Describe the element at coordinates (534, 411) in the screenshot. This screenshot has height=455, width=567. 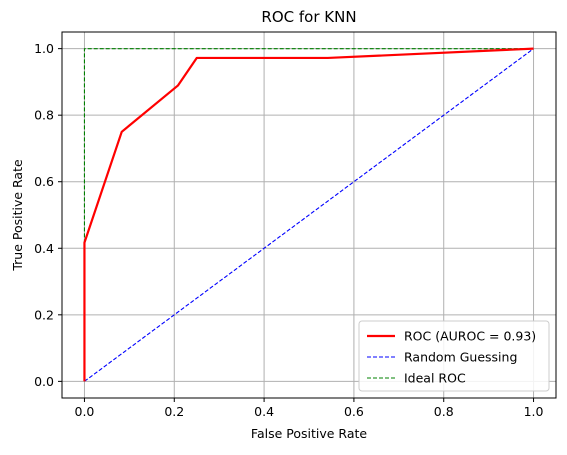
I see `x-tick-label: 1.0` at that location.